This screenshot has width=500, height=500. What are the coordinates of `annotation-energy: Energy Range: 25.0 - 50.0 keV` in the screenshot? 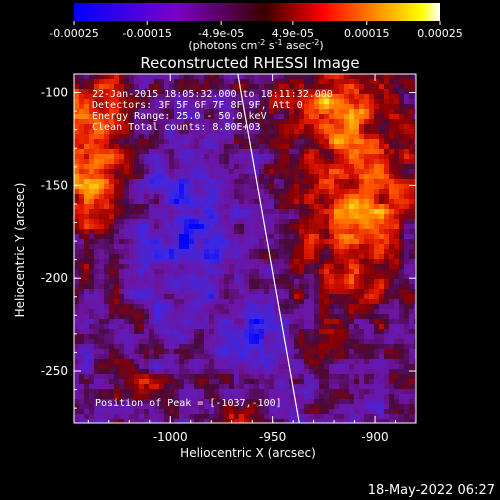 It's located at (179, 116).